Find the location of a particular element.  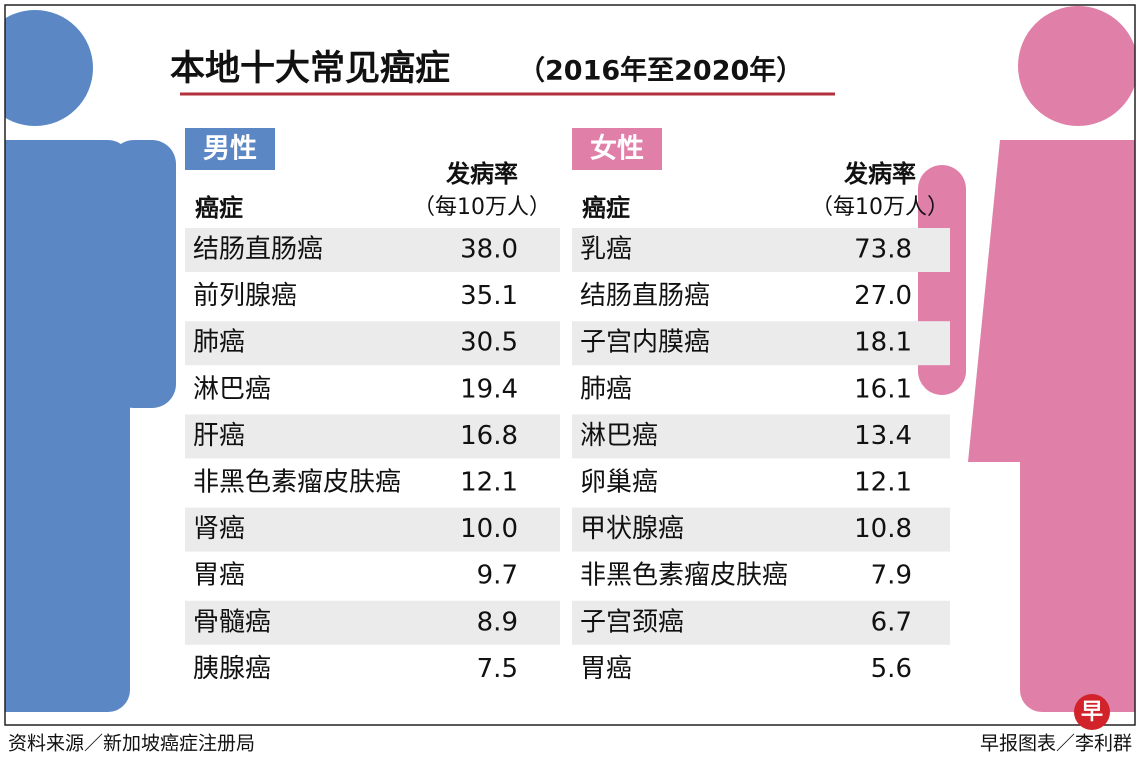

incidence: 7.5 is located at coordinates (497, 669).